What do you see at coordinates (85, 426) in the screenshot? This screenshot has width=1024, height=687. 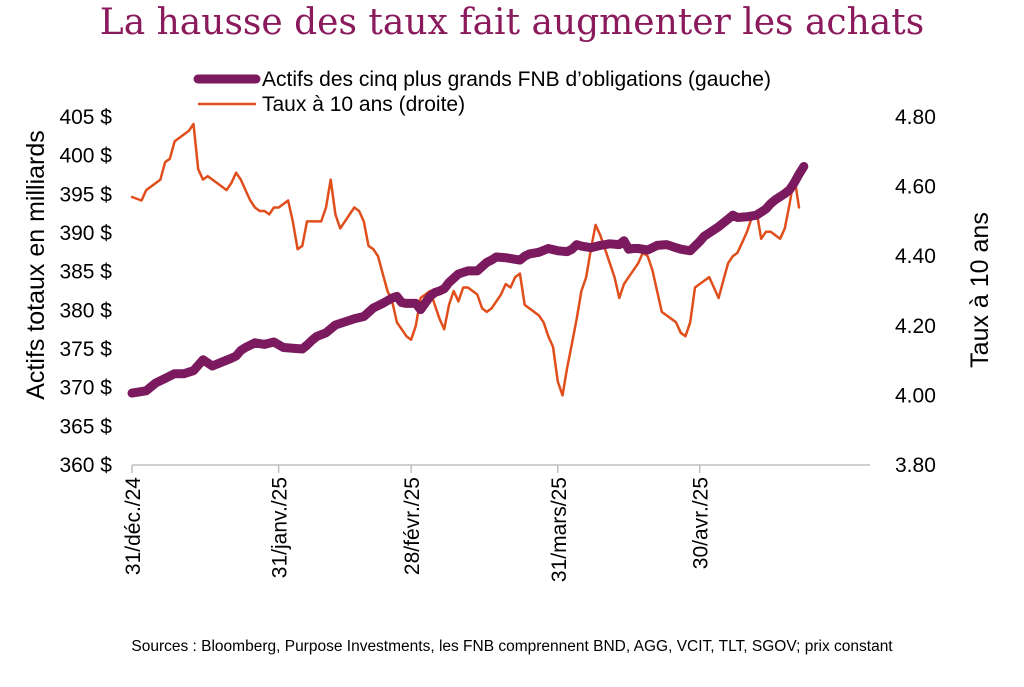 I see `y-left-tick-label: 365 $` at bounding box center [85, 426].